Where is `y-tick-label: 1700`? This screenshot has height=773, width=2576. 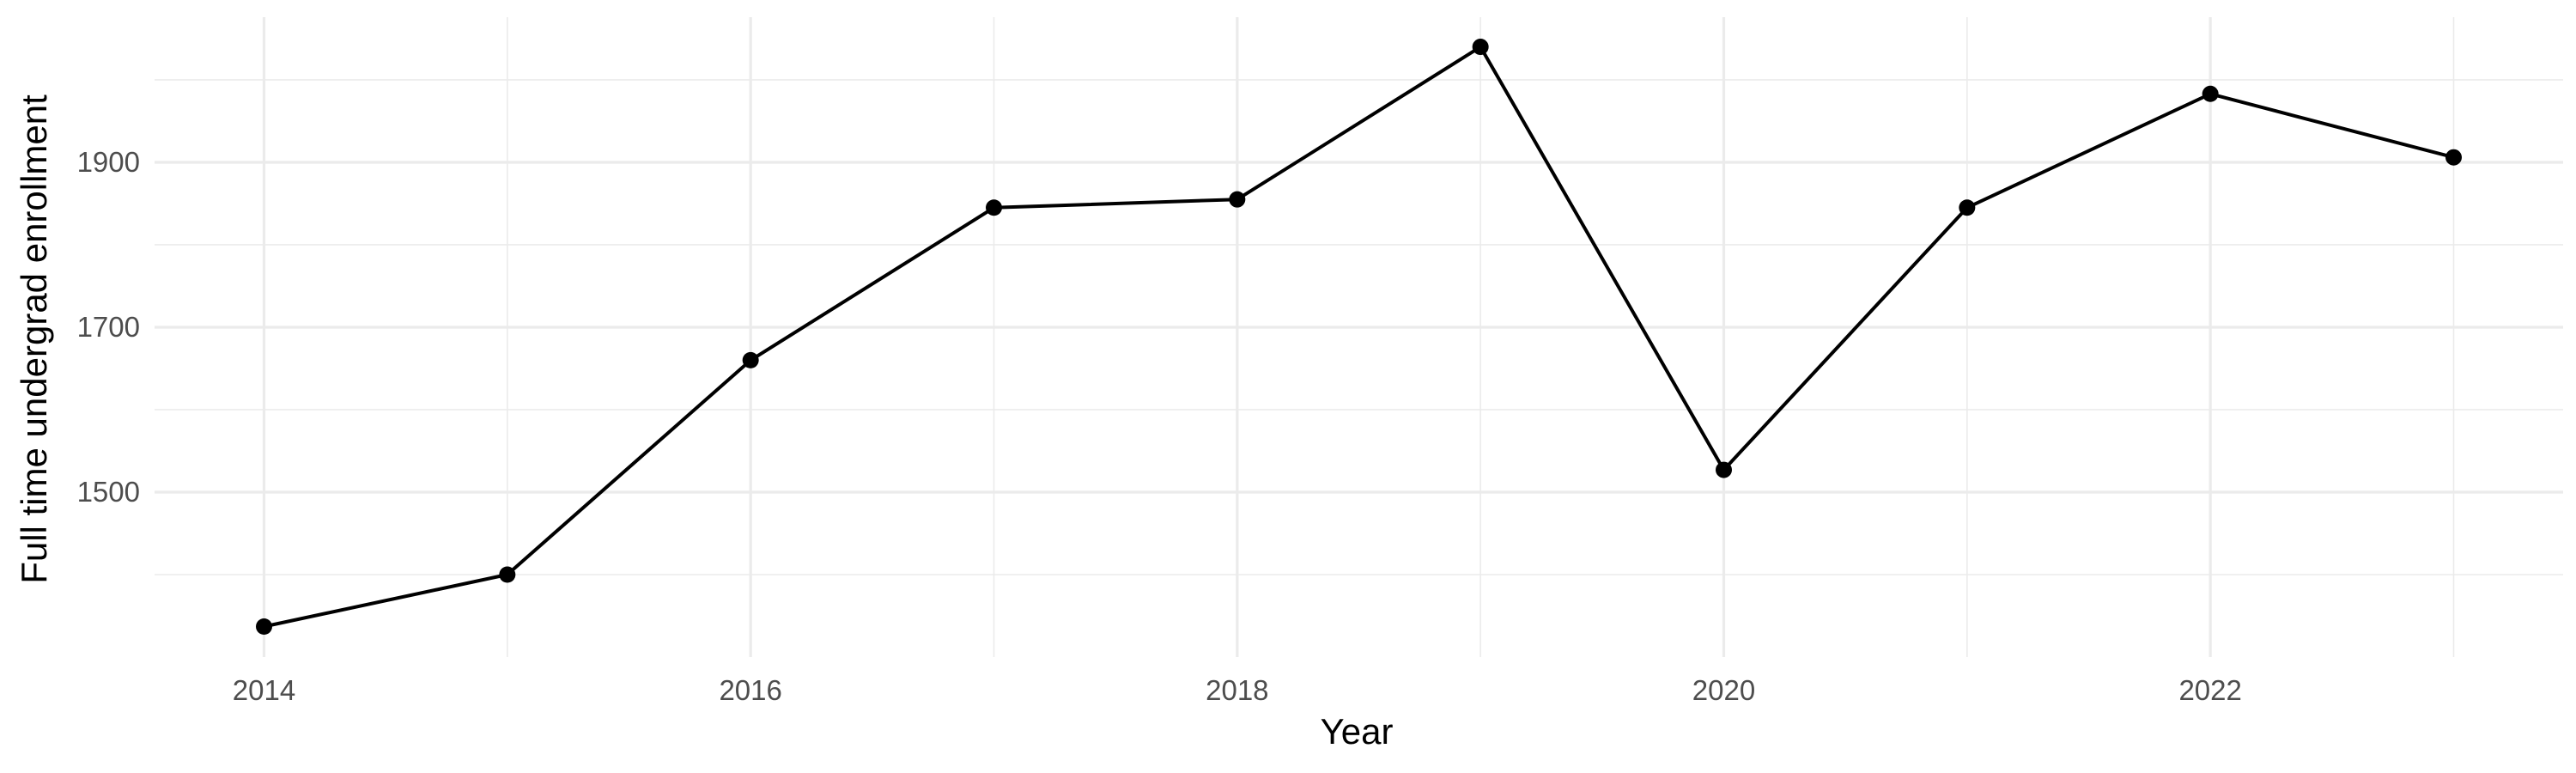 y-tick-label: 1700 is located at coordinates (109, 327).